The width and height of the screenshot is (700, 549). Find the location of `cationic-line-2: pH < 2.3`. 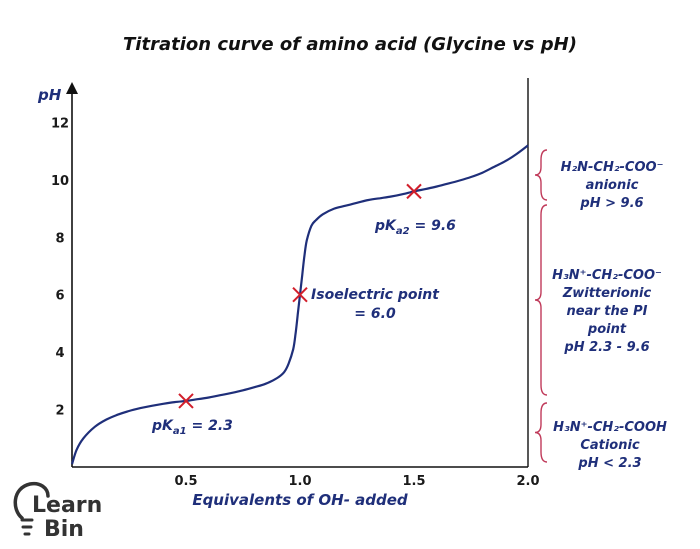

cationic-line-2: pH < 2.3 is located at coordinates (609, 463).